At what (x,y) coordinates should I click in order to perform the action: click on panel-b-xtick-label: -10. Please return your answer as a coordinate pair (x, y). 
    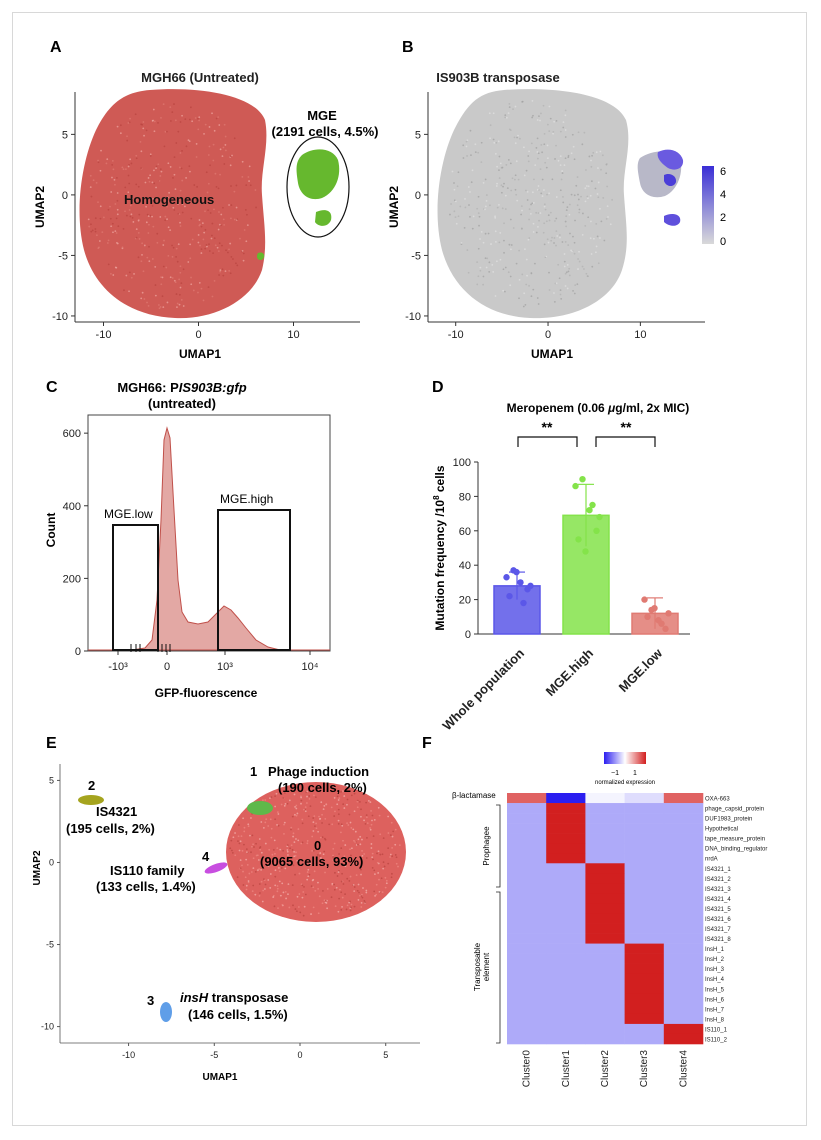
    Looking at the image, I should click on (456, 335).